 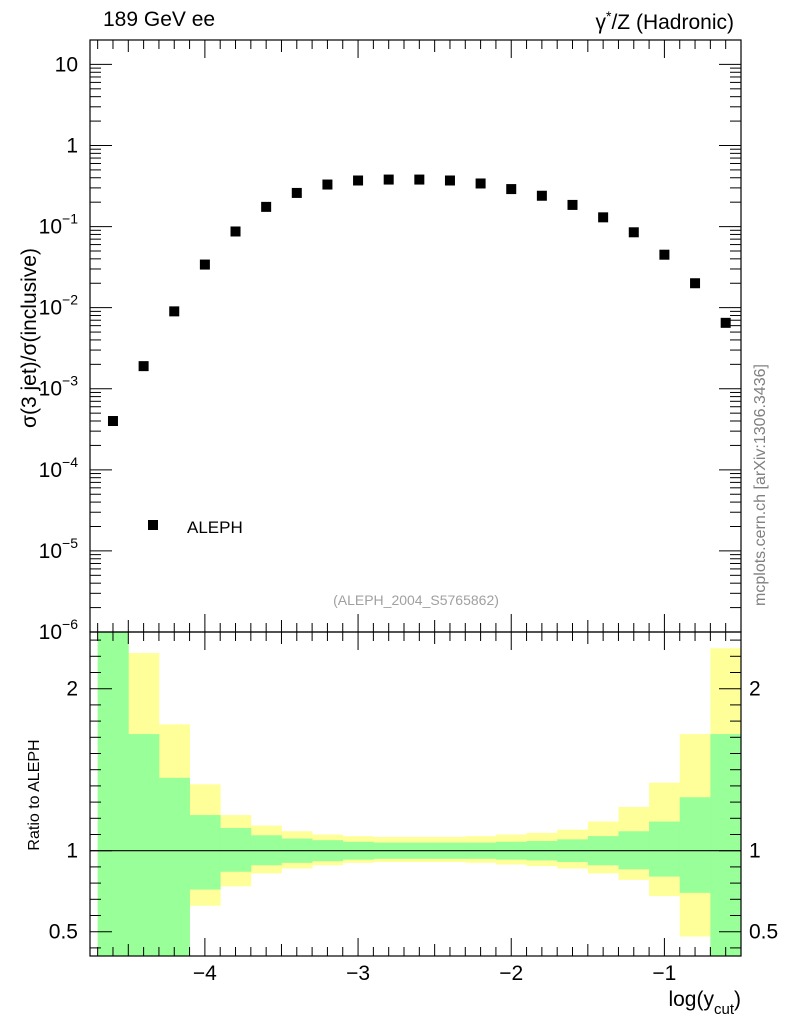 I want to click on main-y-tick-labels: 10⁻⁶ 10⁻⁵ 10⁻⁴ 10⁻³ 10⁻² 10⁻¹ 1 10, so click(x=59, y=348).